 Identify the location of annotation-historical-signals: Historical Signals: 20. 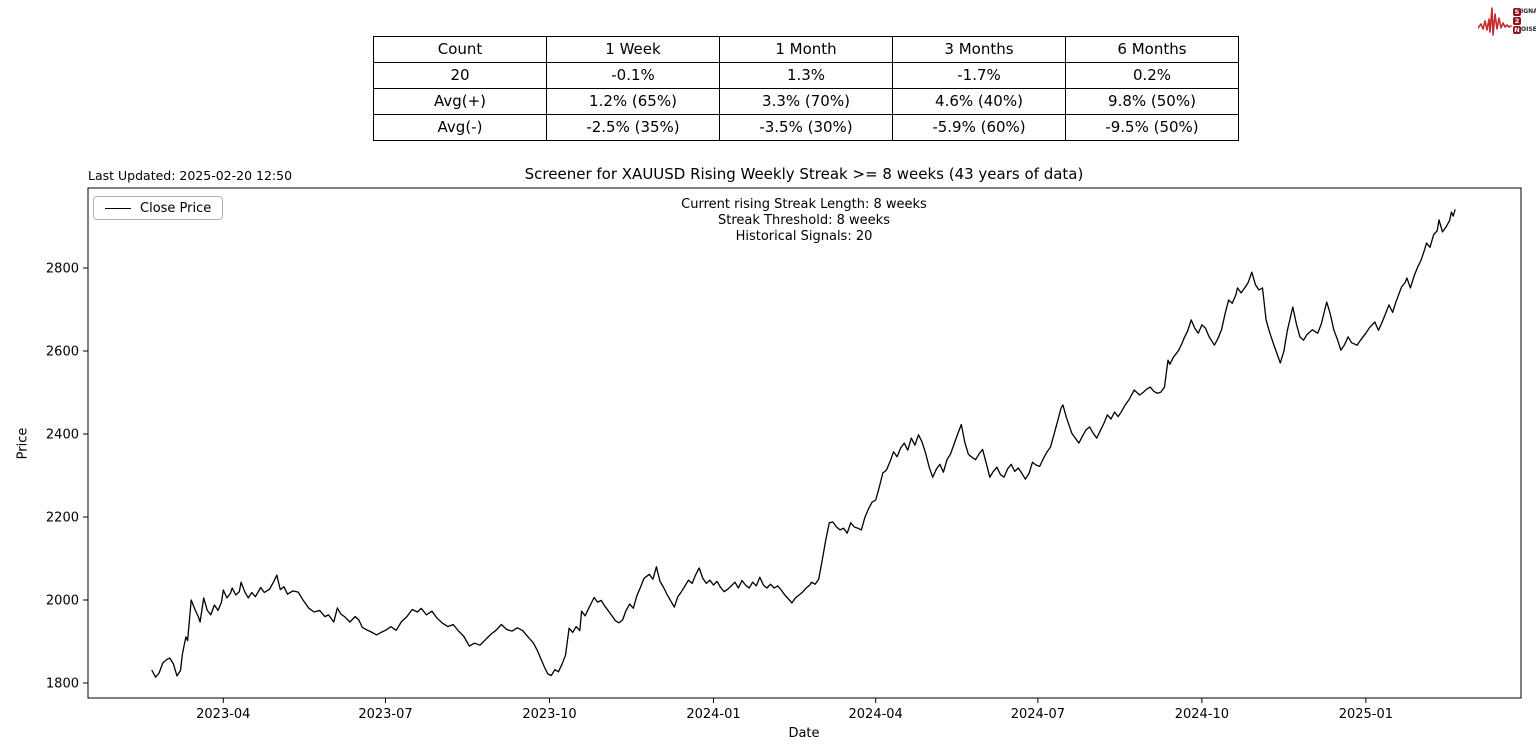
(804, 236).